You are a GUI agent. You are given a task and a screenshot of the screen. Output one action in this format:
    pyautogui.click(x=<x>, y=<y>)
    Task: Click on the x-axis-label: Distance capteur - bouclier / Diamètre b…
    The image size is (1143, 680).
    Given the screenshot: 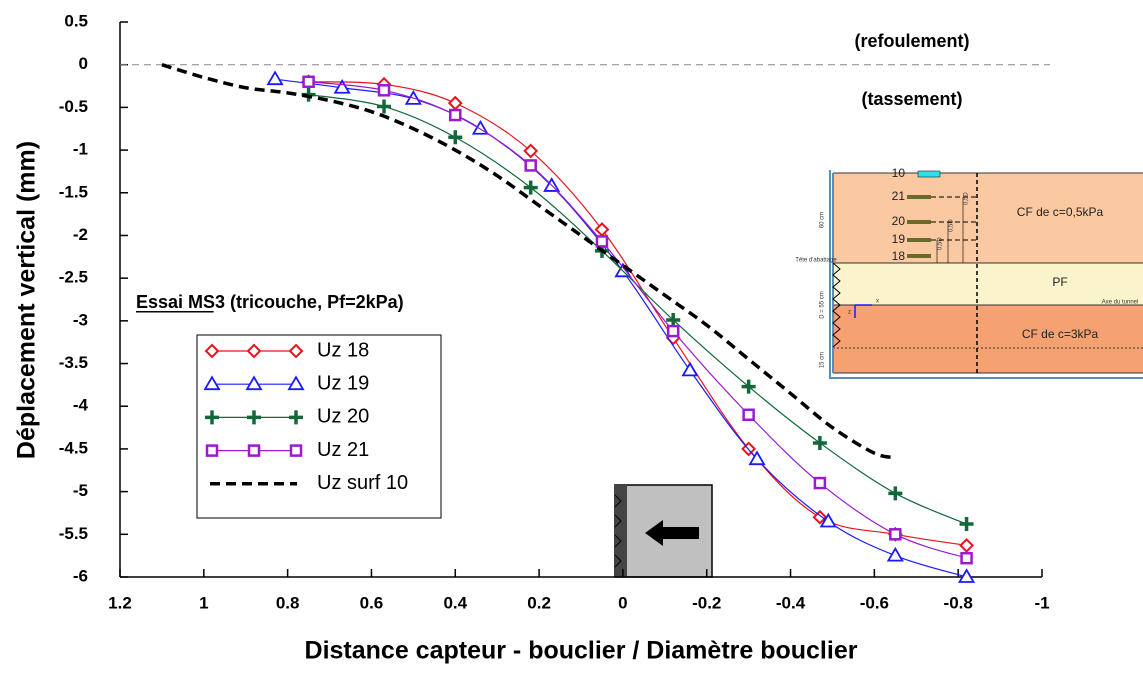 What is the action you would take?
    pyautogui.click(x=581, y=651)
    